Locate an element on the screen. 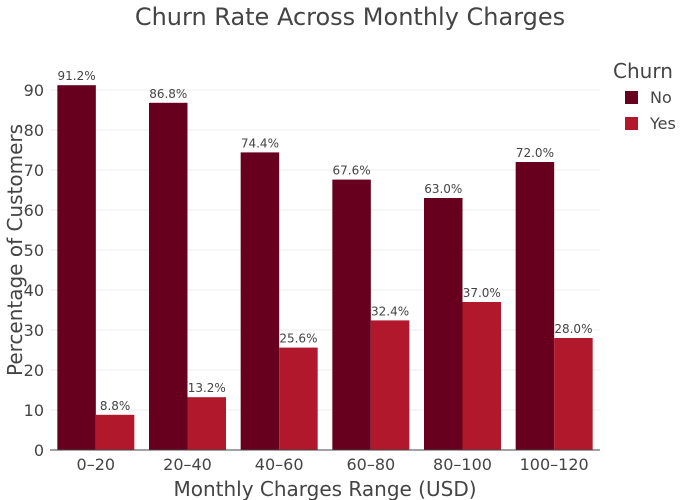  data-label: 8.8% is located at coordinates (115, 406).